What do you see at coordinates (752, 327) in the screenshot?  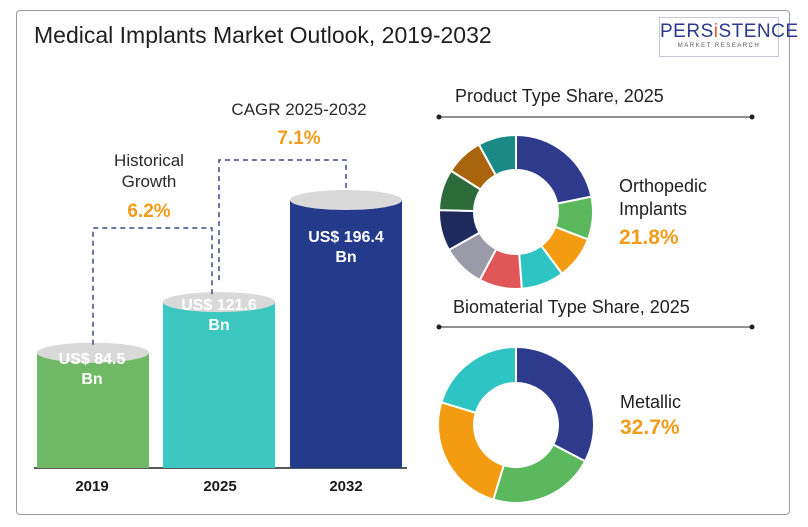 I see `pie2-divider-dot-right` at bounding box center [752, 327].